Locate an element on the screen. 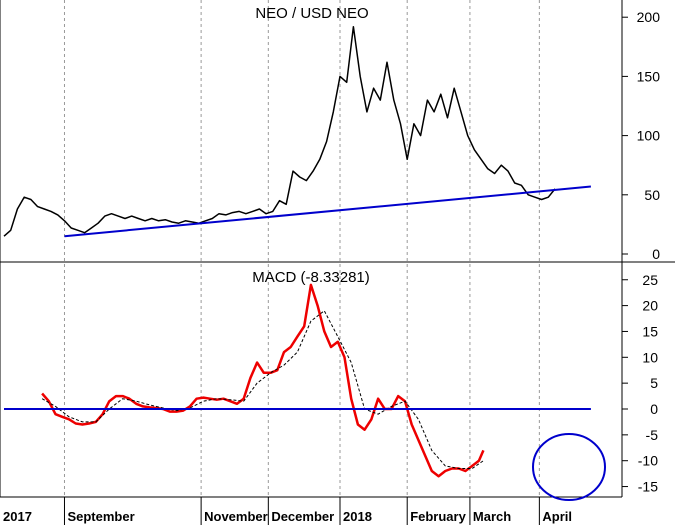 The height and width of the screenshot is (525, 675). macd-tick-label: 5 is located at coordinates (654, 383).